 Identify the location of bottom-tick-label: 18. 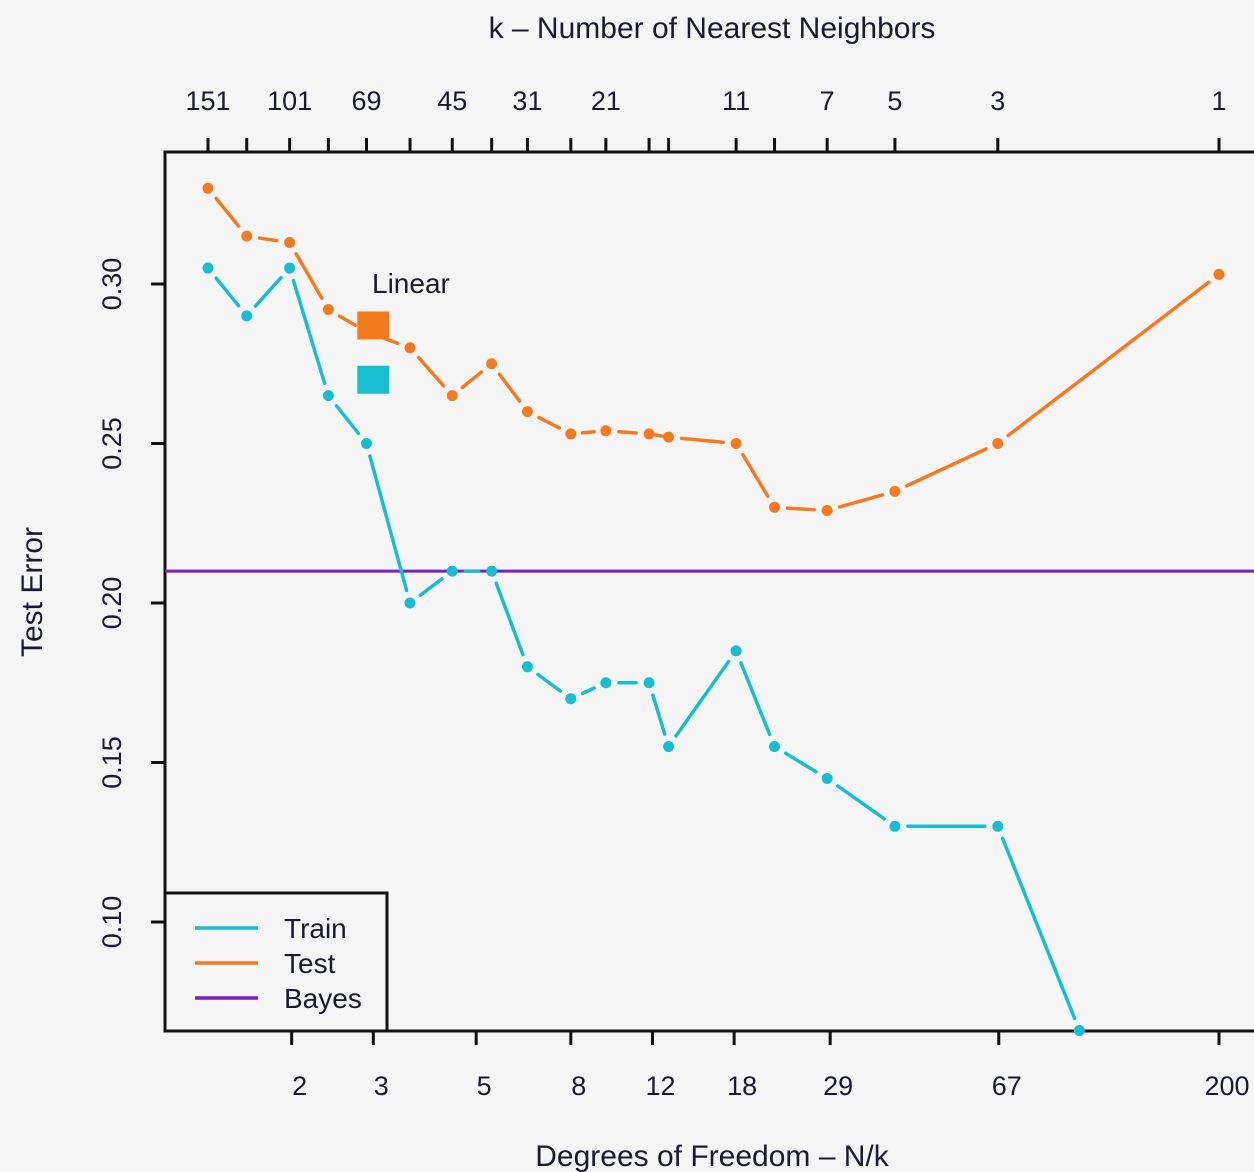
(742, 1086).